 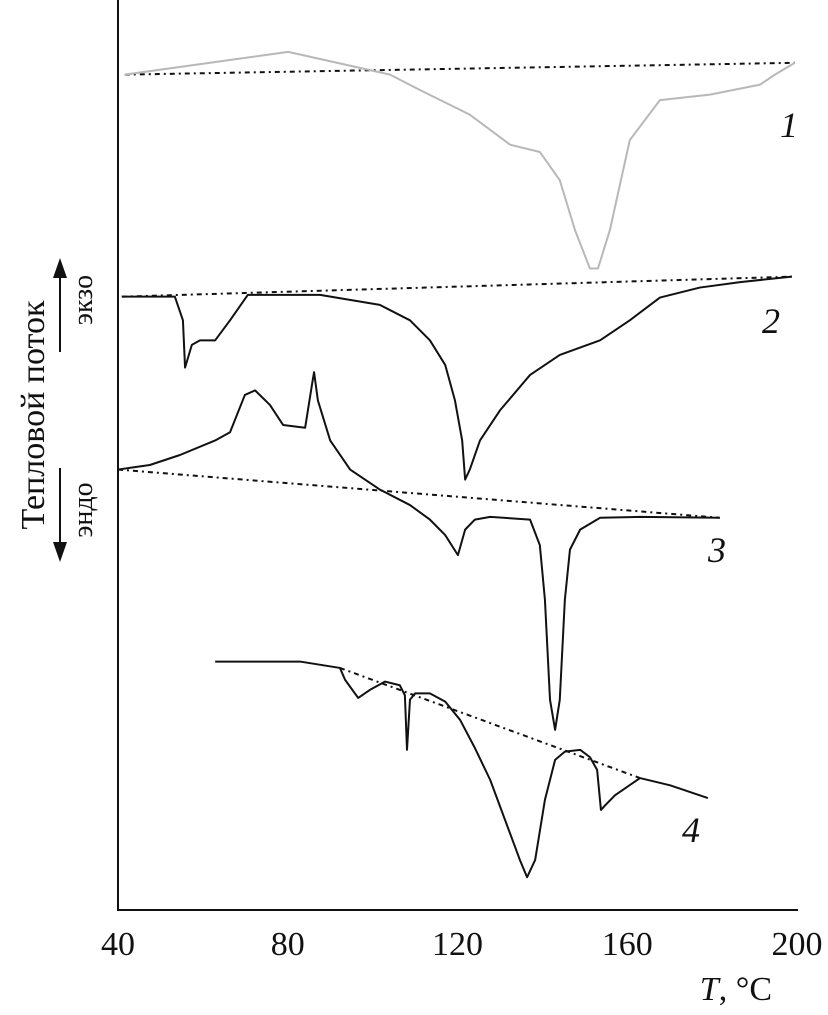 What do you see at coordinates (736, 989) in the screenshot?
I see `x-axis-label: T, °C` at bounding box center [736, 989].